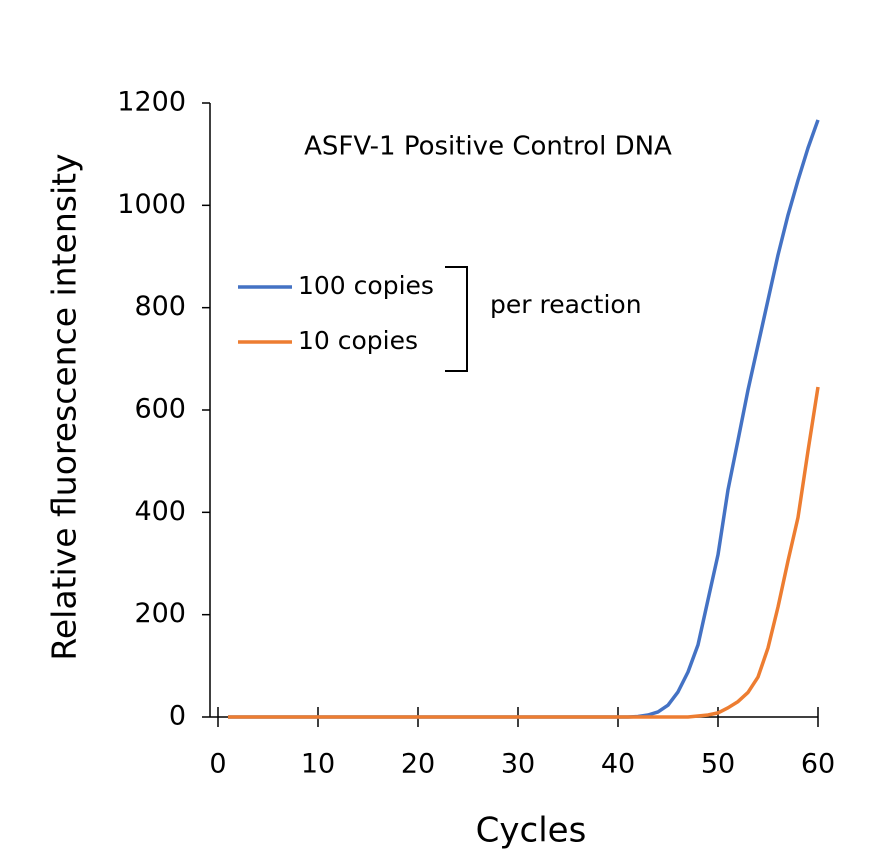 The height and width of the screenshot is (866, 894). What do you see at coordinates (160, 613) in the screenshot?
I see `y-tick-label: 200` at bounding box center [160, 613].